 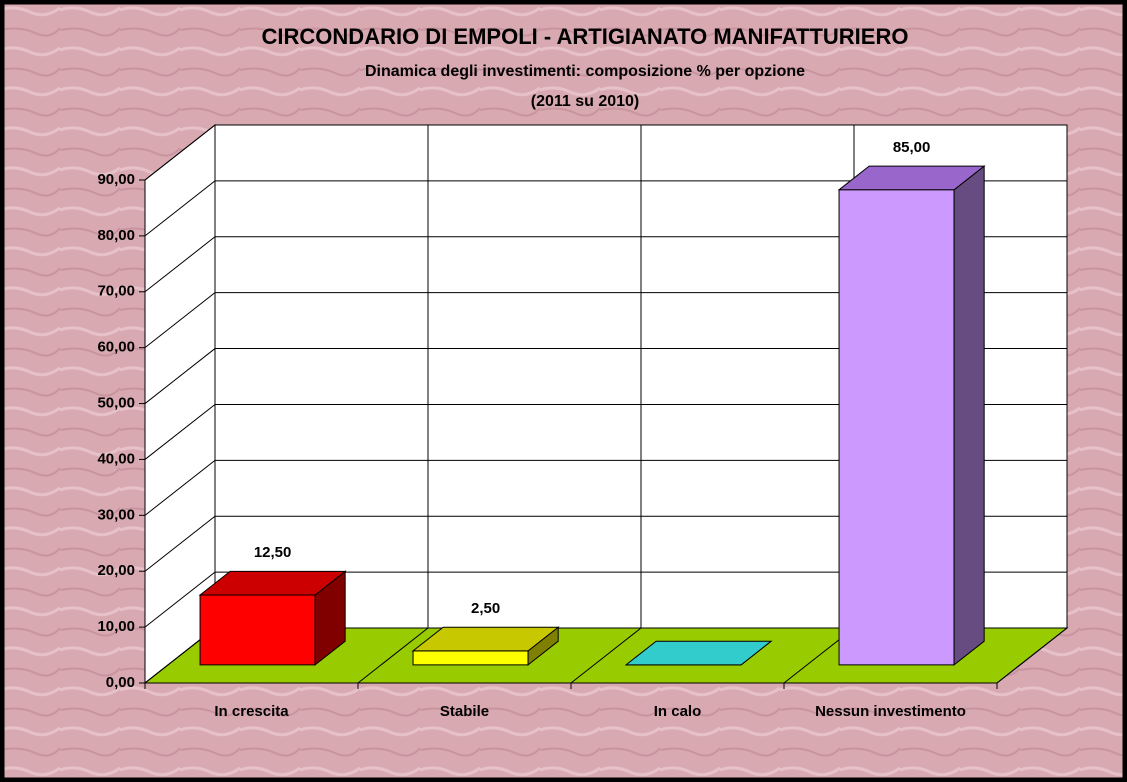 I want to click on y-tick-label: 50,00, so click(x=116, y=403).